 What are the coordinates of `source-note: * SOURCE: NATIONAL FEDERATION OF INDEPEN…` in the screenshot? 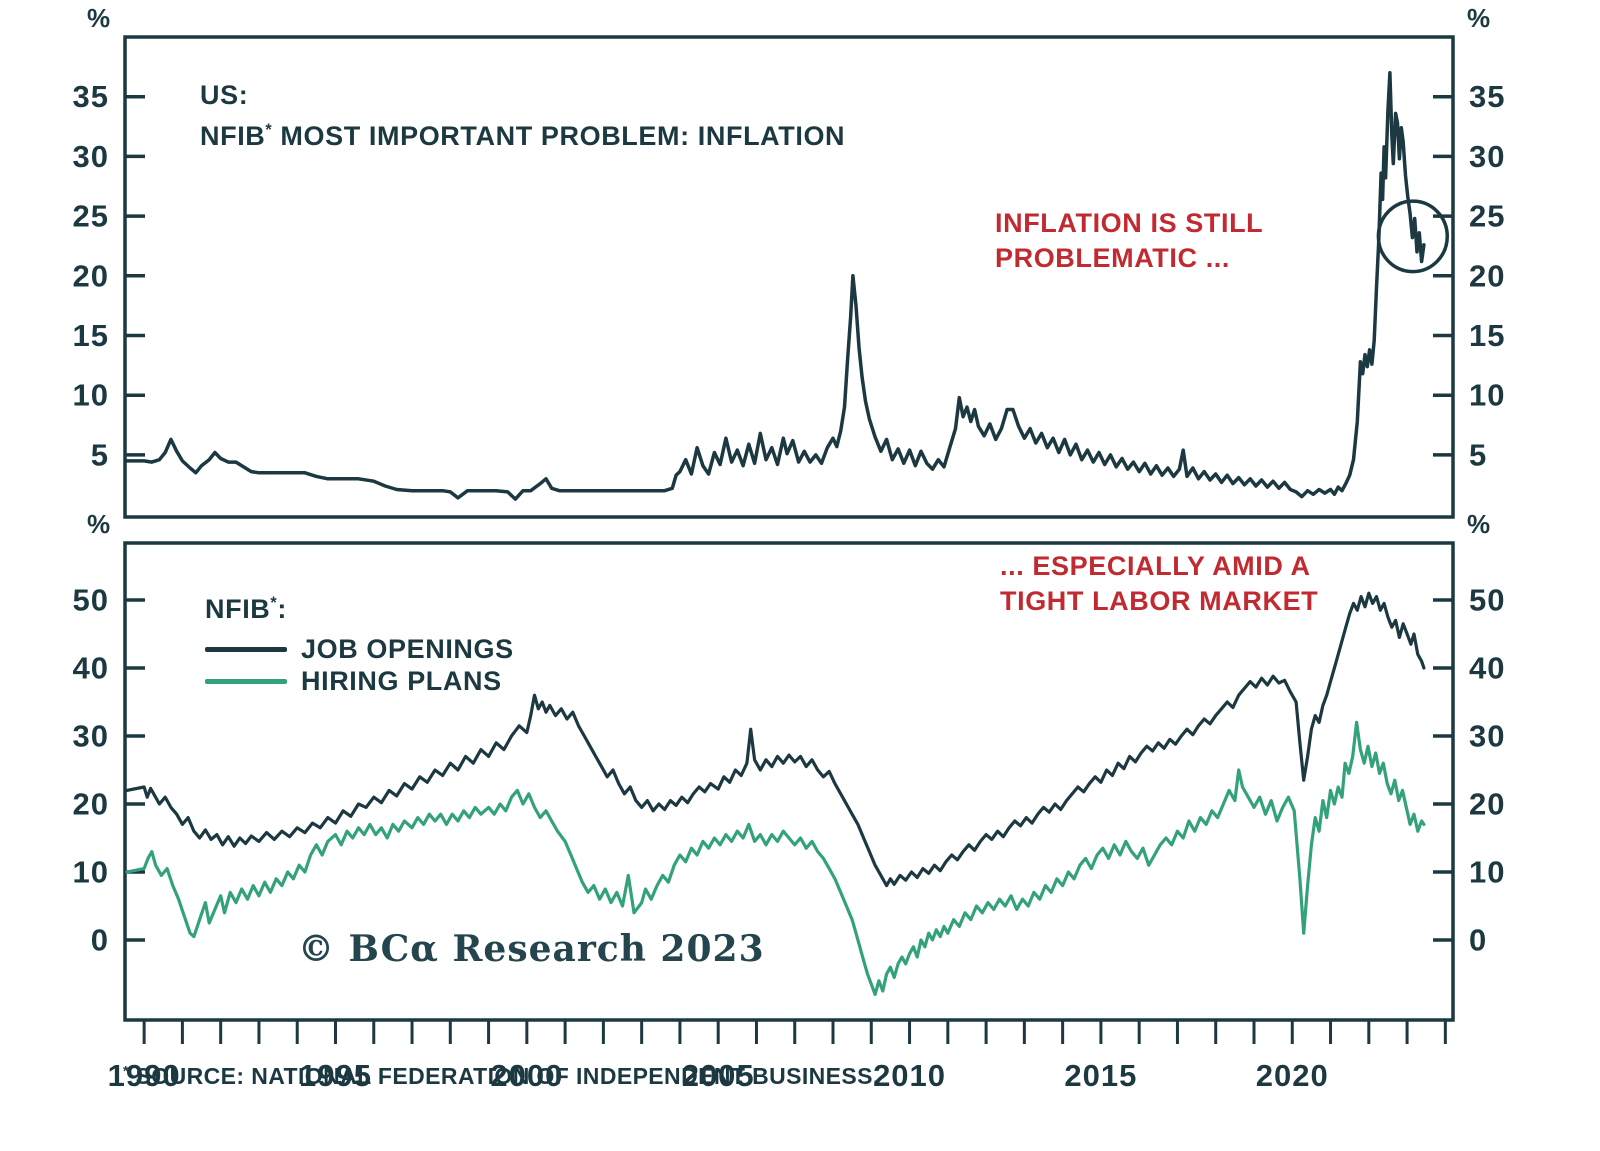 It's located at (501, 1076).